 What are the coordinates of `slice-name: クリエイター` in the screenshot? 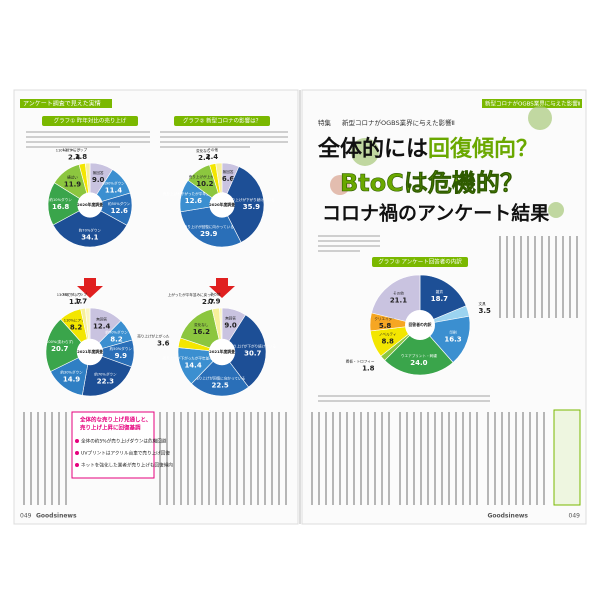 It's located at (385, 318).